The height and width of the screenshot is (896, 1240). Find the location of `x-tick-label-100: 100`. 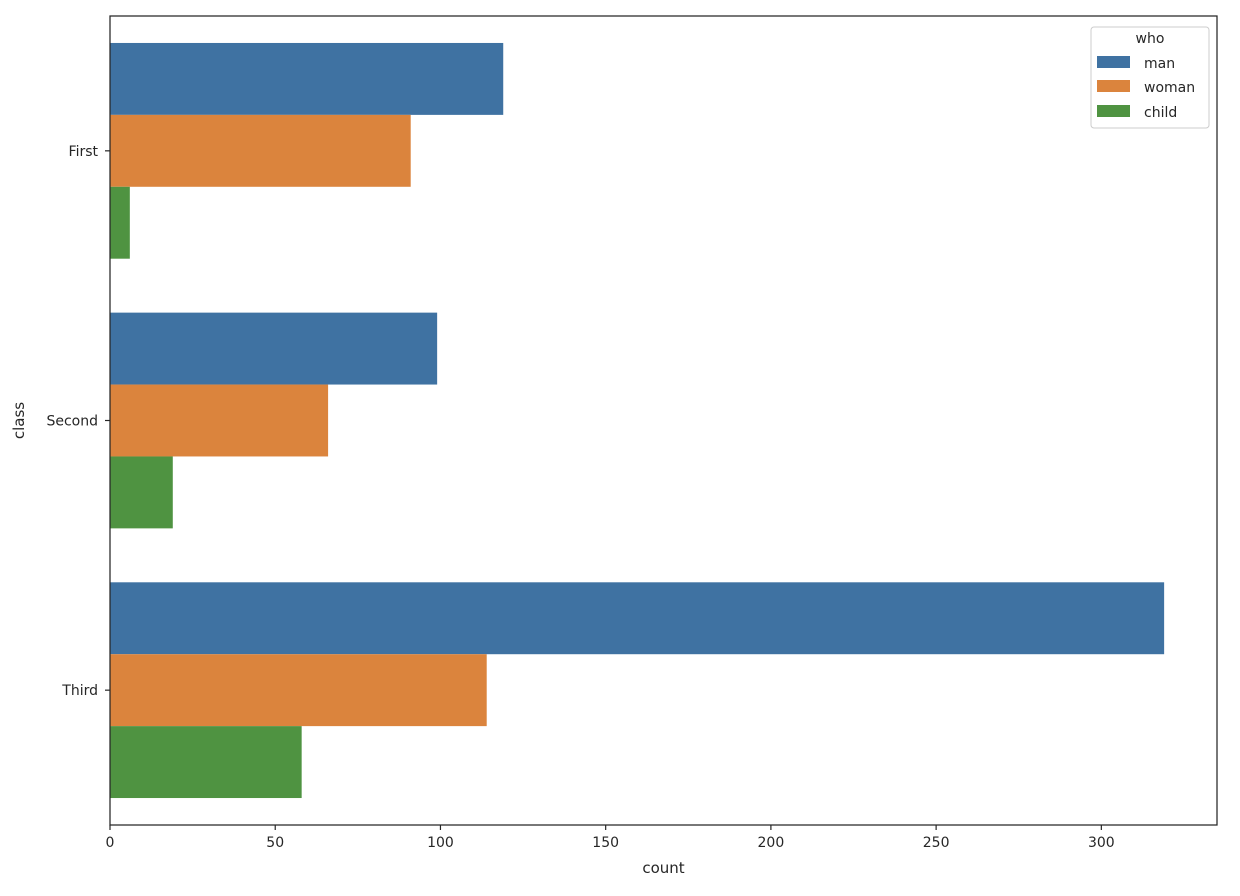

x-tick-label-100: 100 is located at coordinates (440, 843).